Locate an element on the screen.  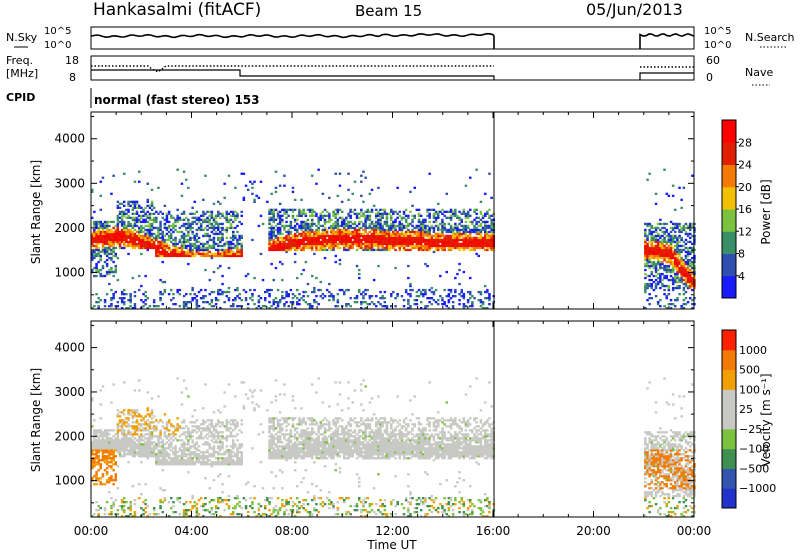
colorbar-tick-label: 24 is located at coordinates (745, 165).